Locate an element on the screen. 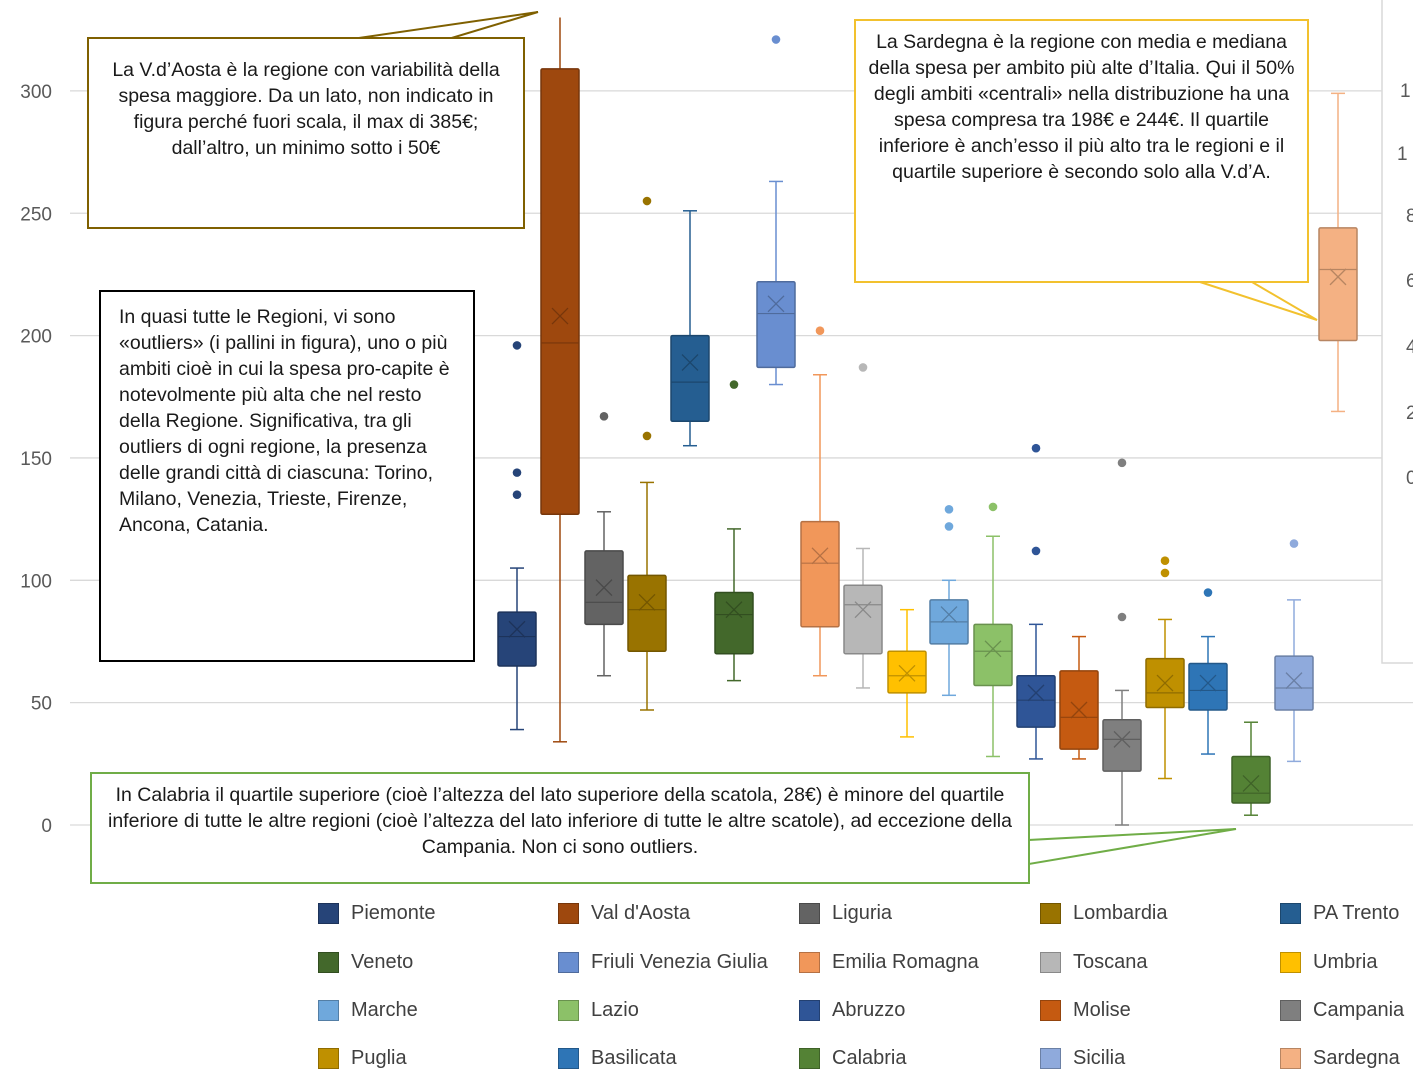  legend-item: Val d'Aosta is located at coordinates (624, 913).